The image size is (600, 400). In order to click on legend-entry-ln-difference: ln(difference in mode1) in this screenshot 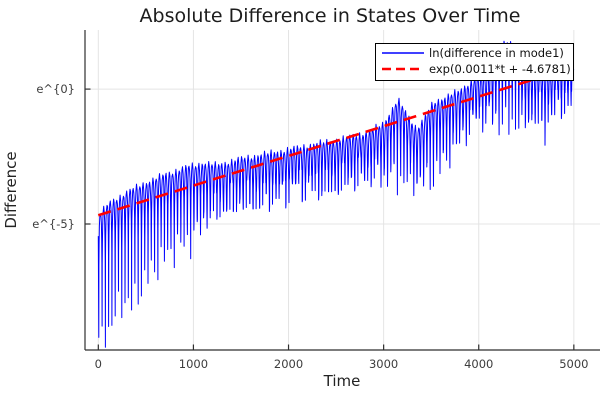, I will do `click(473, 53)`.